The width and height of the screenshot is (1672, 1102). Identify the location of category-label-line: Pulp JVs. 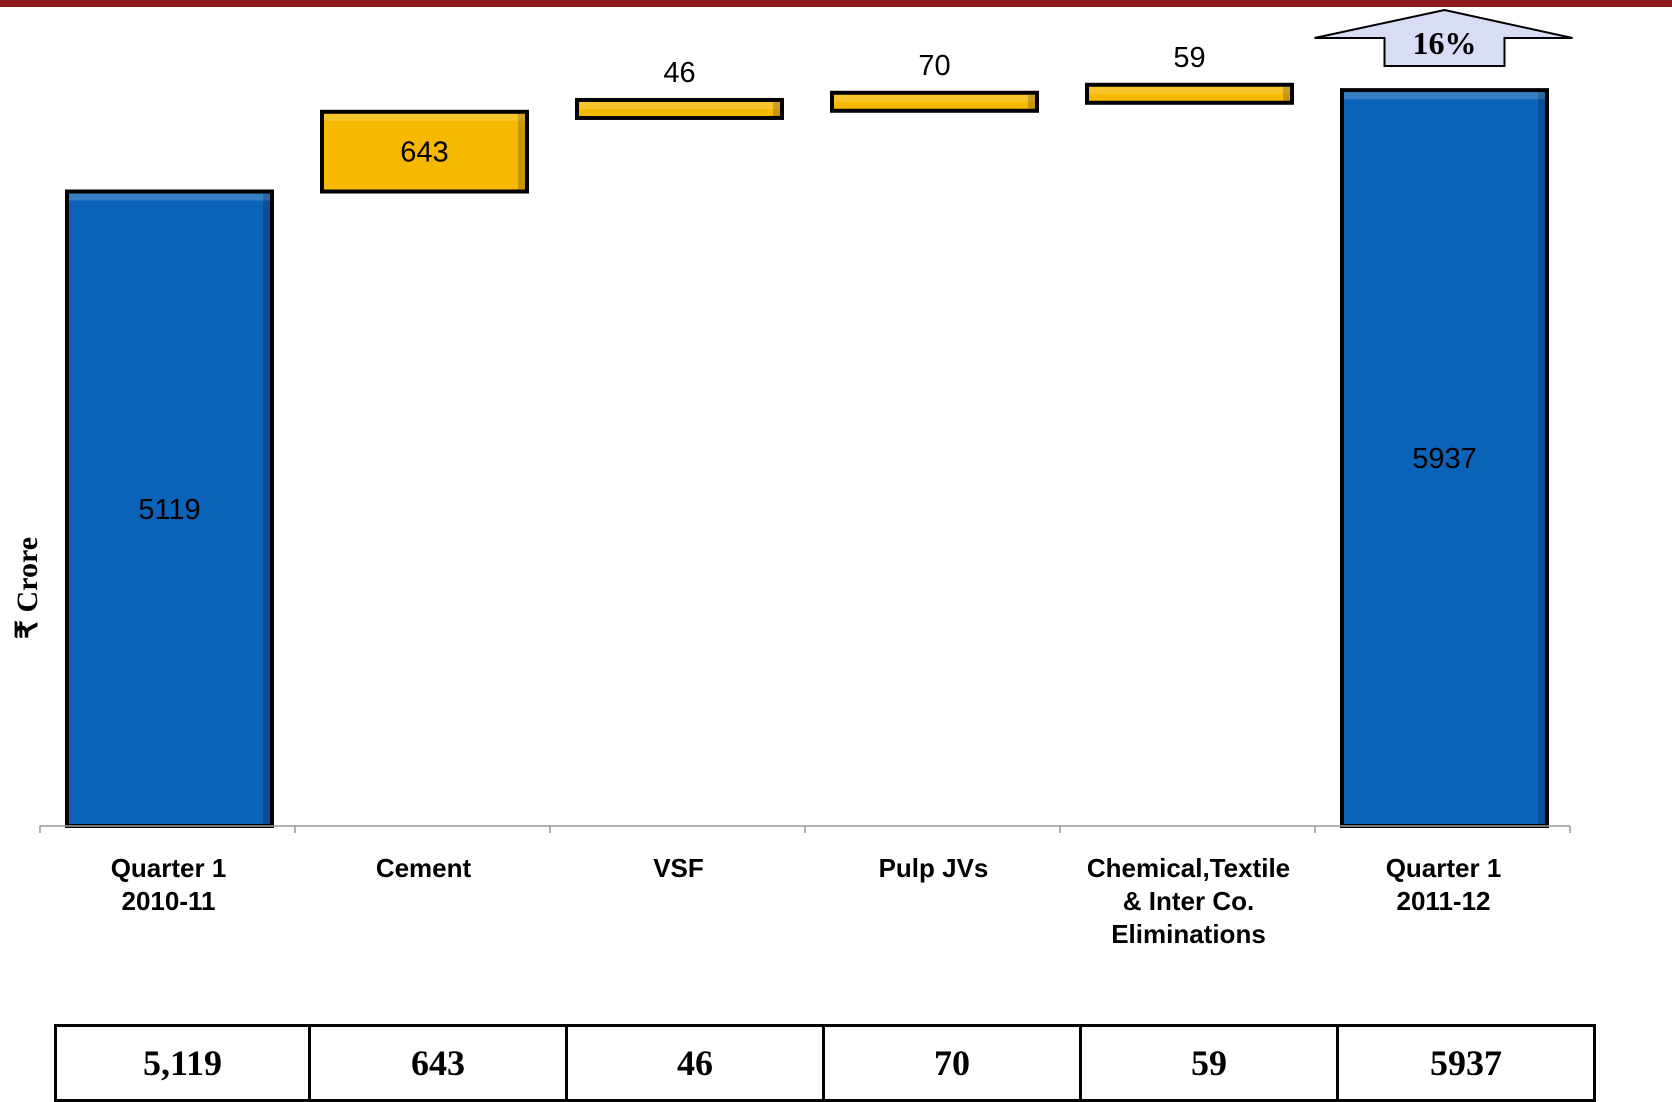
(934, 868).